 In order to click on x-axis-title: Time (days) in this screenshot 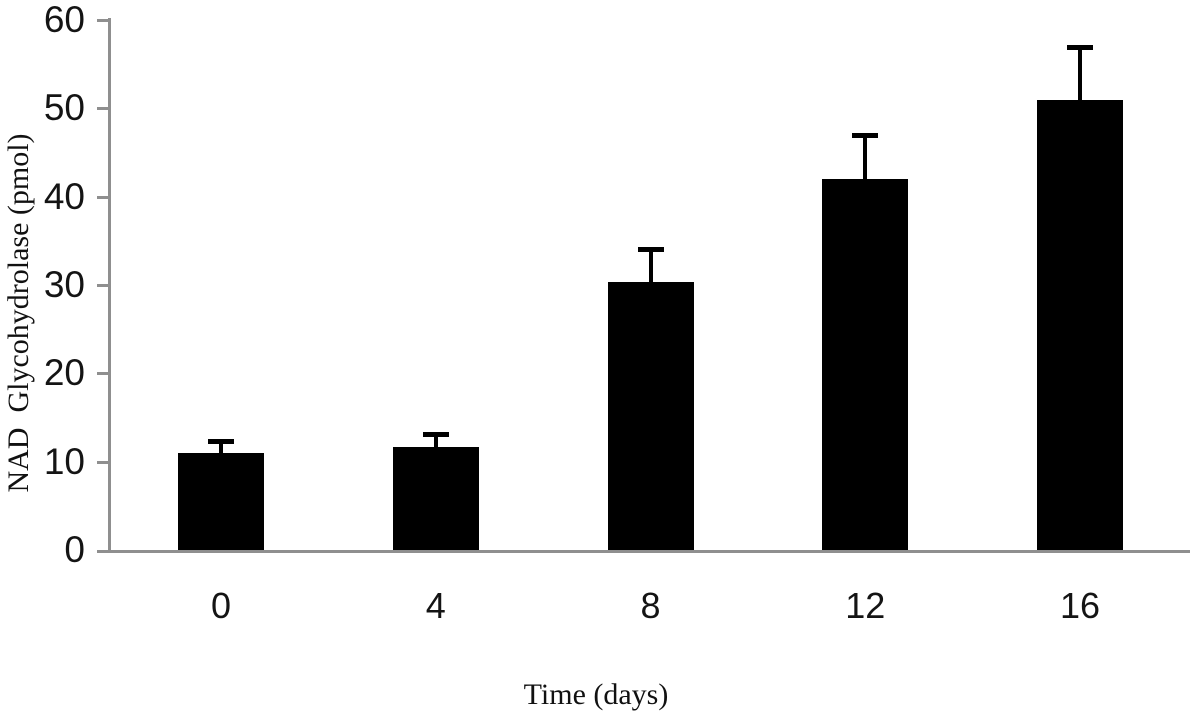, I will do `click(596, 694)`.